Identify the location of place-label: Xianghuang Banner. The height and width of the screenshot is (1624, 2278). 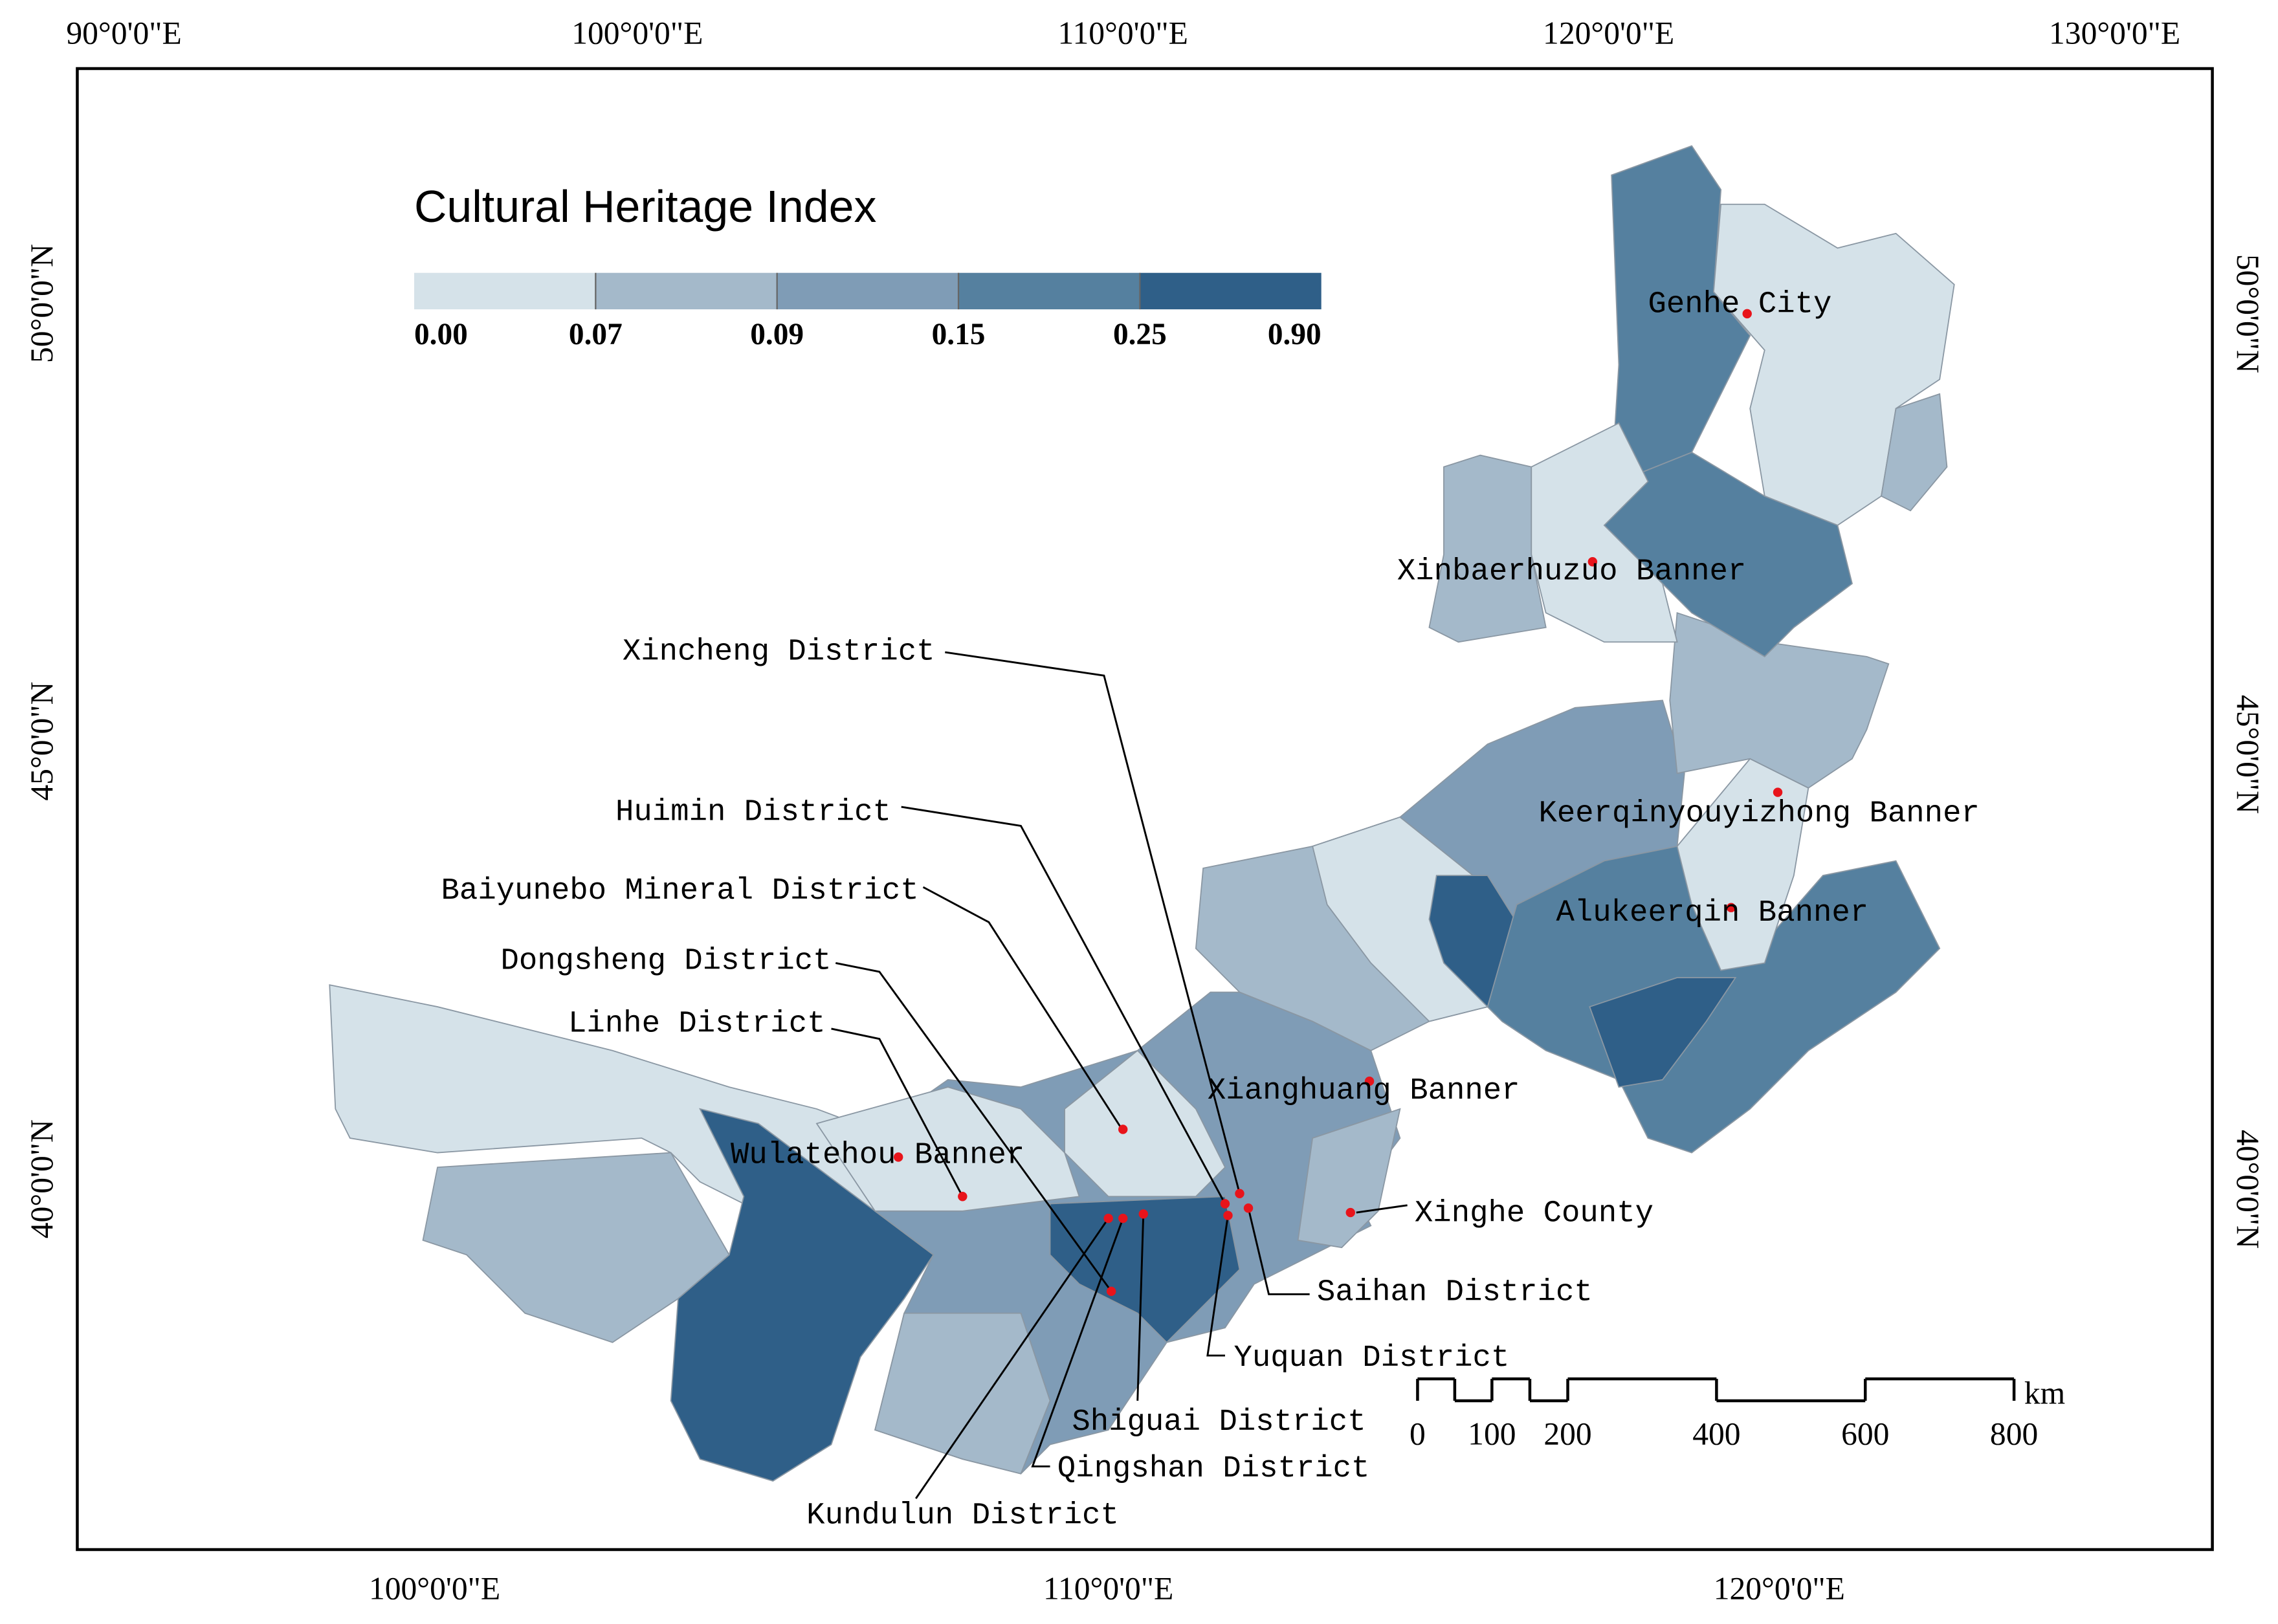
(1364, 1091).